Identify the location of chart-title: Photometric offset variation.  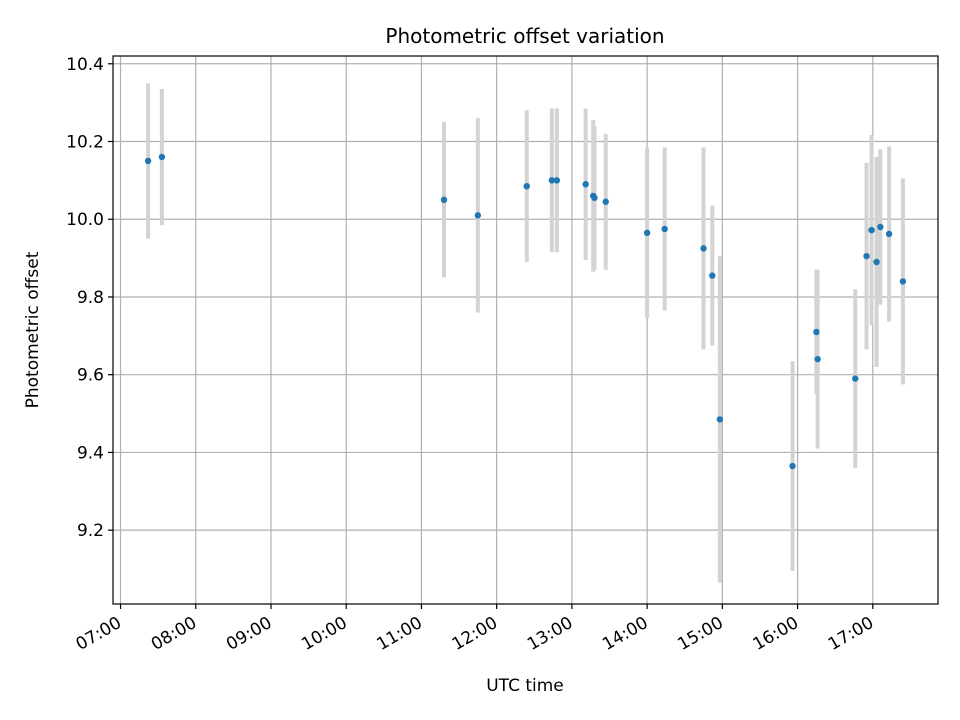
(524, 36).